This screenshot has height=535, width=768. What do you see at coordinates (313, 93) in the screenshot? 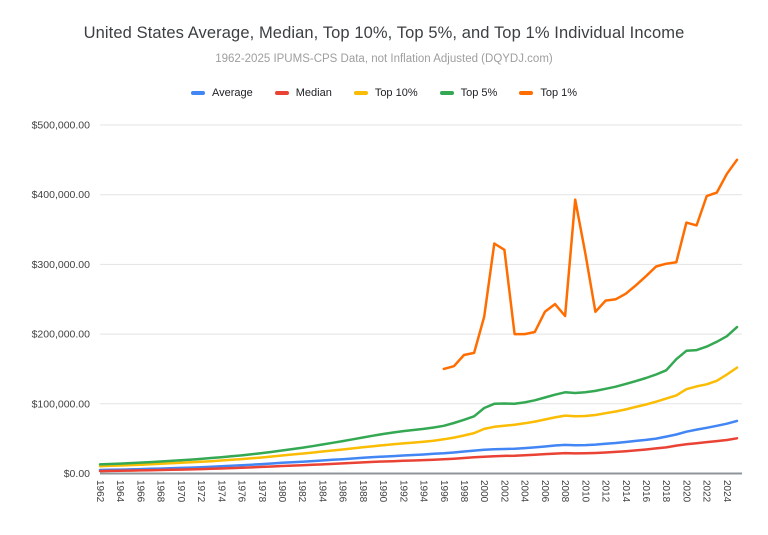
I see `legend-label-median: Median` at bounding box center [313, 93].